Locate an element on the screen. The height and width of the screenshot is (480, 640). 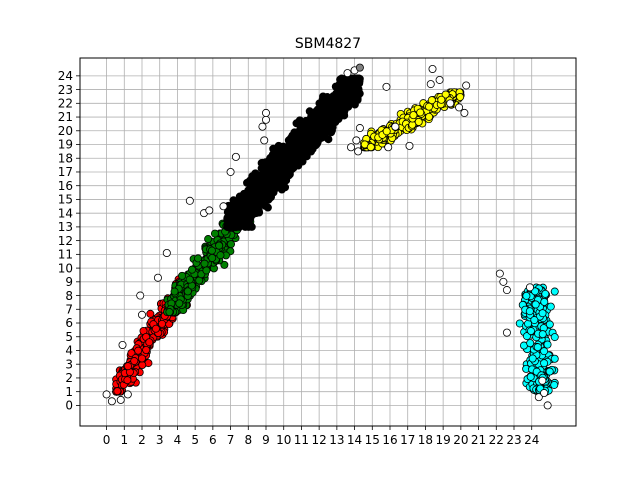
y-tick-label: 7 is located at coordinates (69, 309).